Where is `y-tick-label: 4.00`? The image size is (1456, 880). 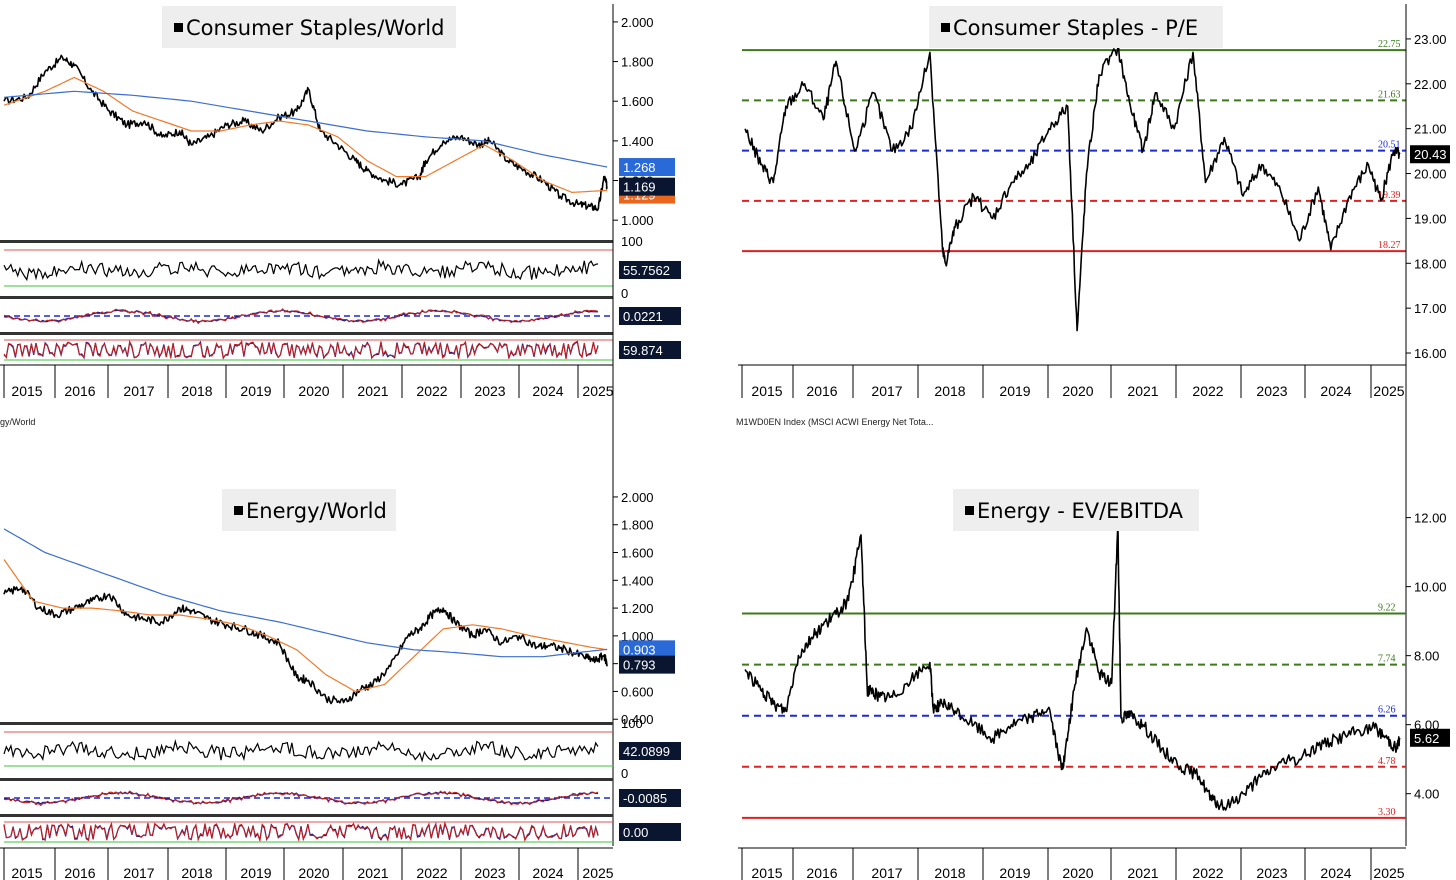
y-tick-label: 4.00 is located at coordinates (1426, 794).